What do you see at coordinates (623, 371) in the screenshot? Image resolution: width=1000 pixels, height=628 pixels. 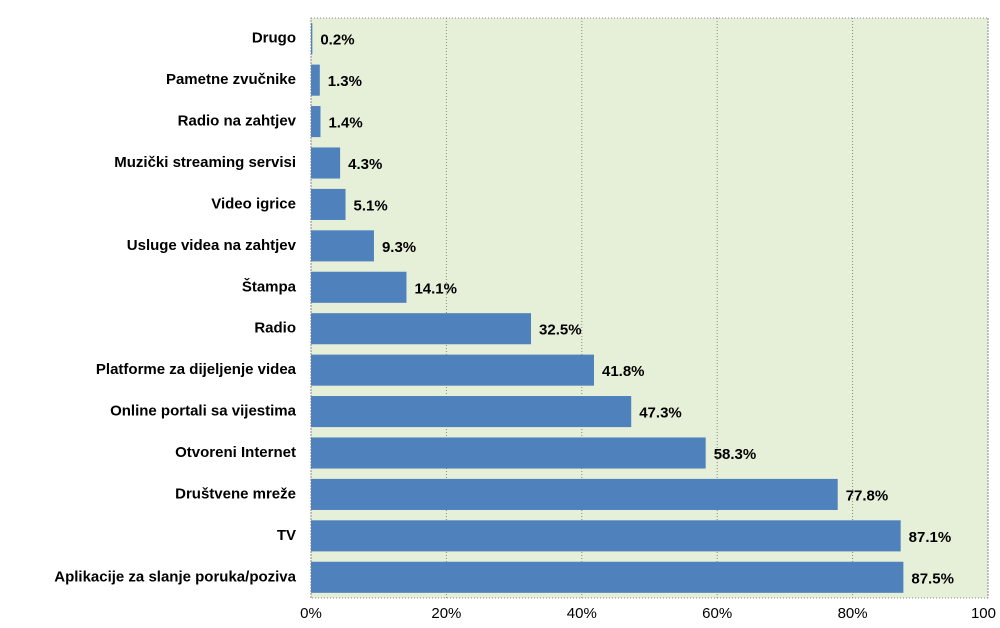 I see `value-label: 41.8%` at bounding box center [623, 371].